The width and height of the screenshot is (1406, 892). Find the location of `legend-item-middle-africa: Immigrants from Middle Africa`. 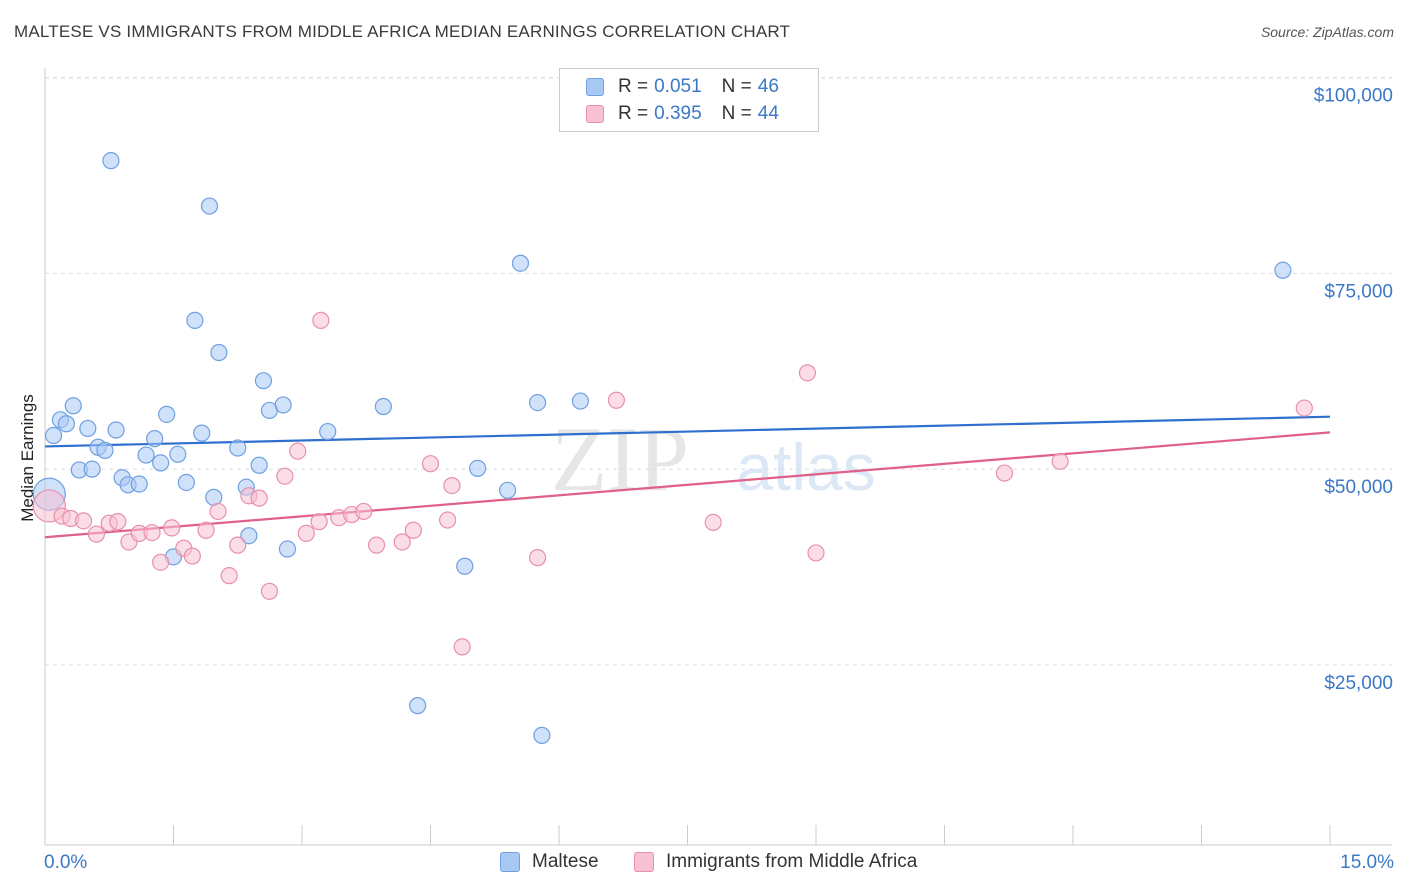

legend-item-middle-africa: Immigrants from Middle Africa is located at coordinates (775, 862).